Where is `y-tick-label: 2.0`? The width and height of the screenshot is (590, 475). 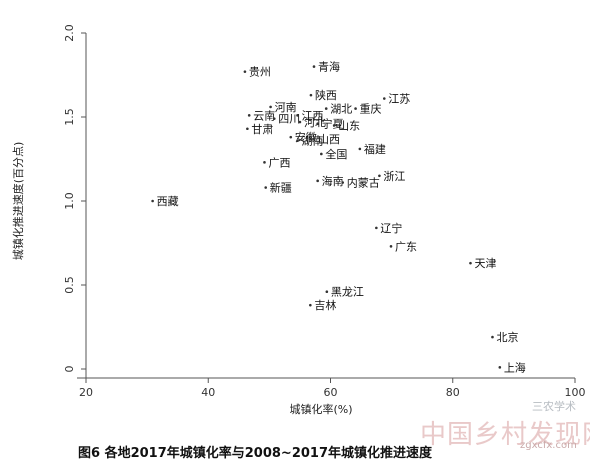
y-tick-label: 2.0 is located at coordinates (69, 33).